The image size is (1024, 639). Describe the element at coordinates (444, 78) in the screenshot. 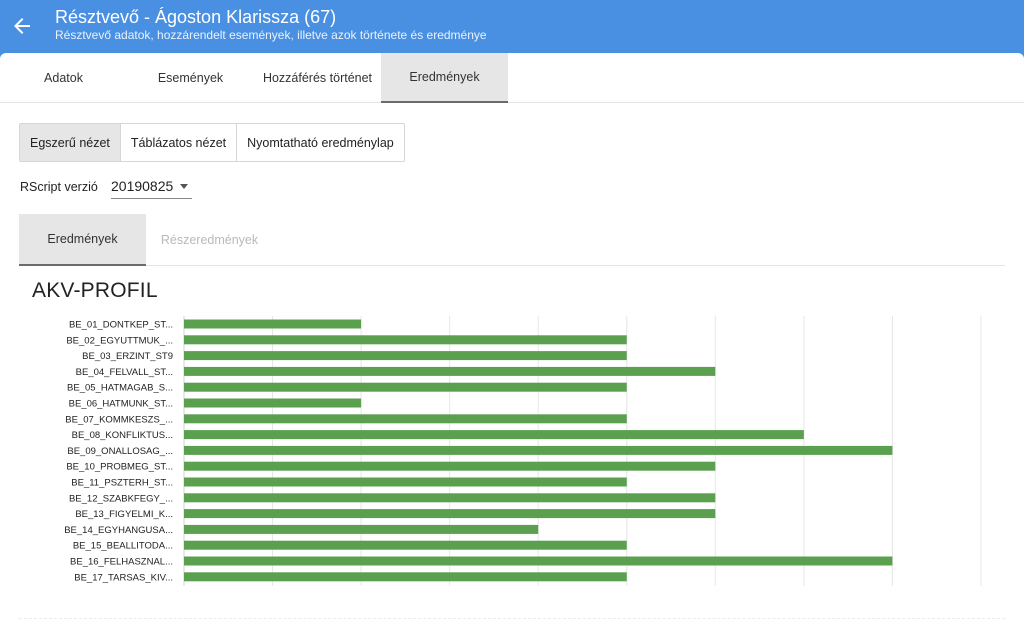

I see `tab-eredmenyek: Eredmények` at that location.